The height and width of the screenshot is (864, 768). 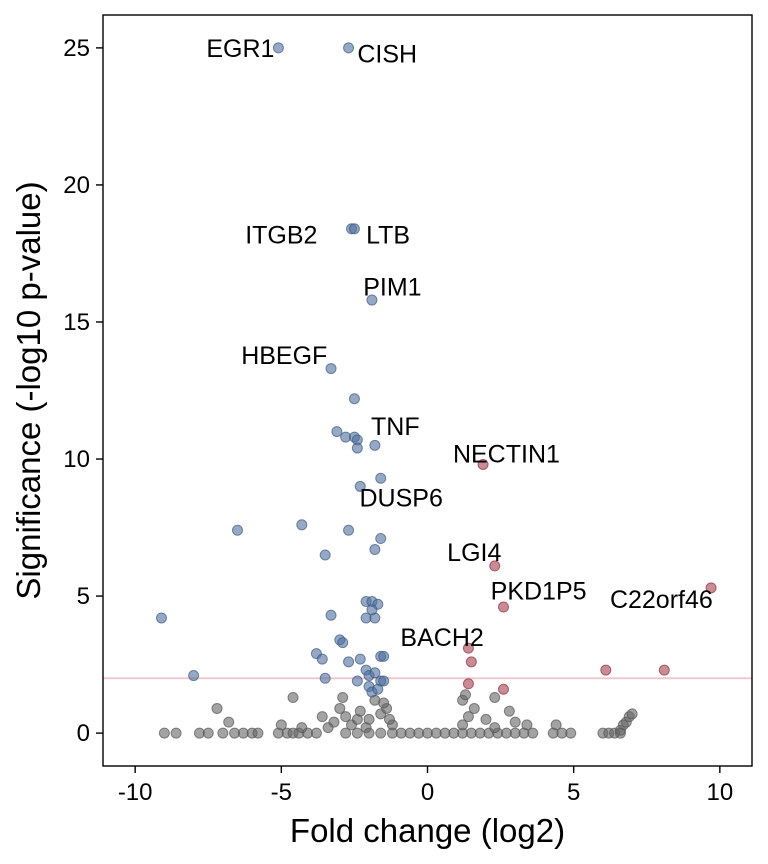 What do you see at coordinates (83, 391) in the screenshot?
I see `y-axis: 0 5 10 15 20 25` at bounding box center [83, 391].